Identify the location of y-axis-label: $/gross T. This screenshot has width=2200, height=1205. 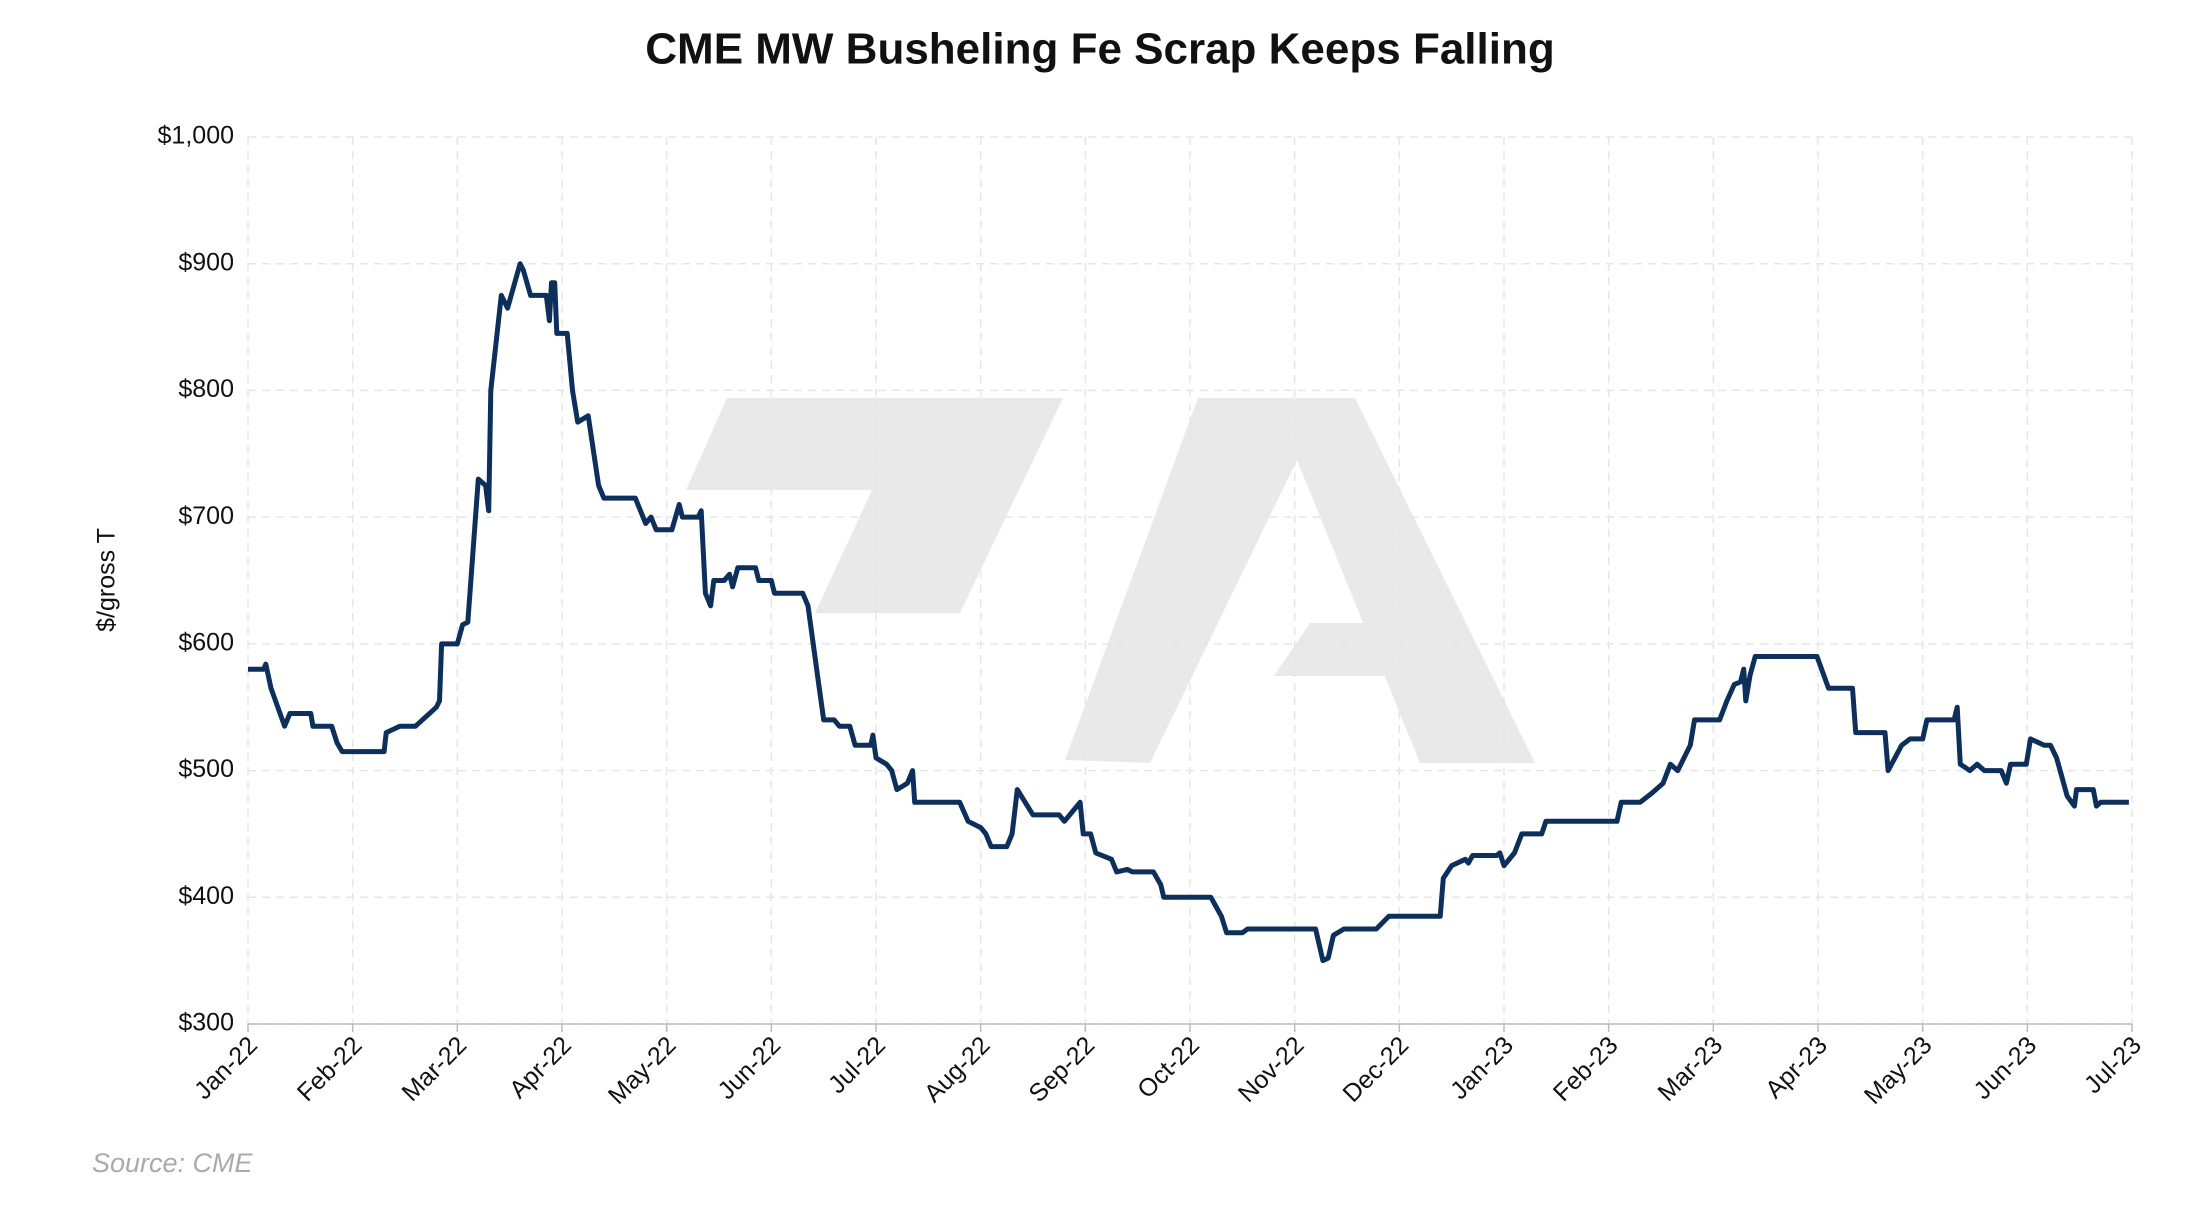
(107, 580).